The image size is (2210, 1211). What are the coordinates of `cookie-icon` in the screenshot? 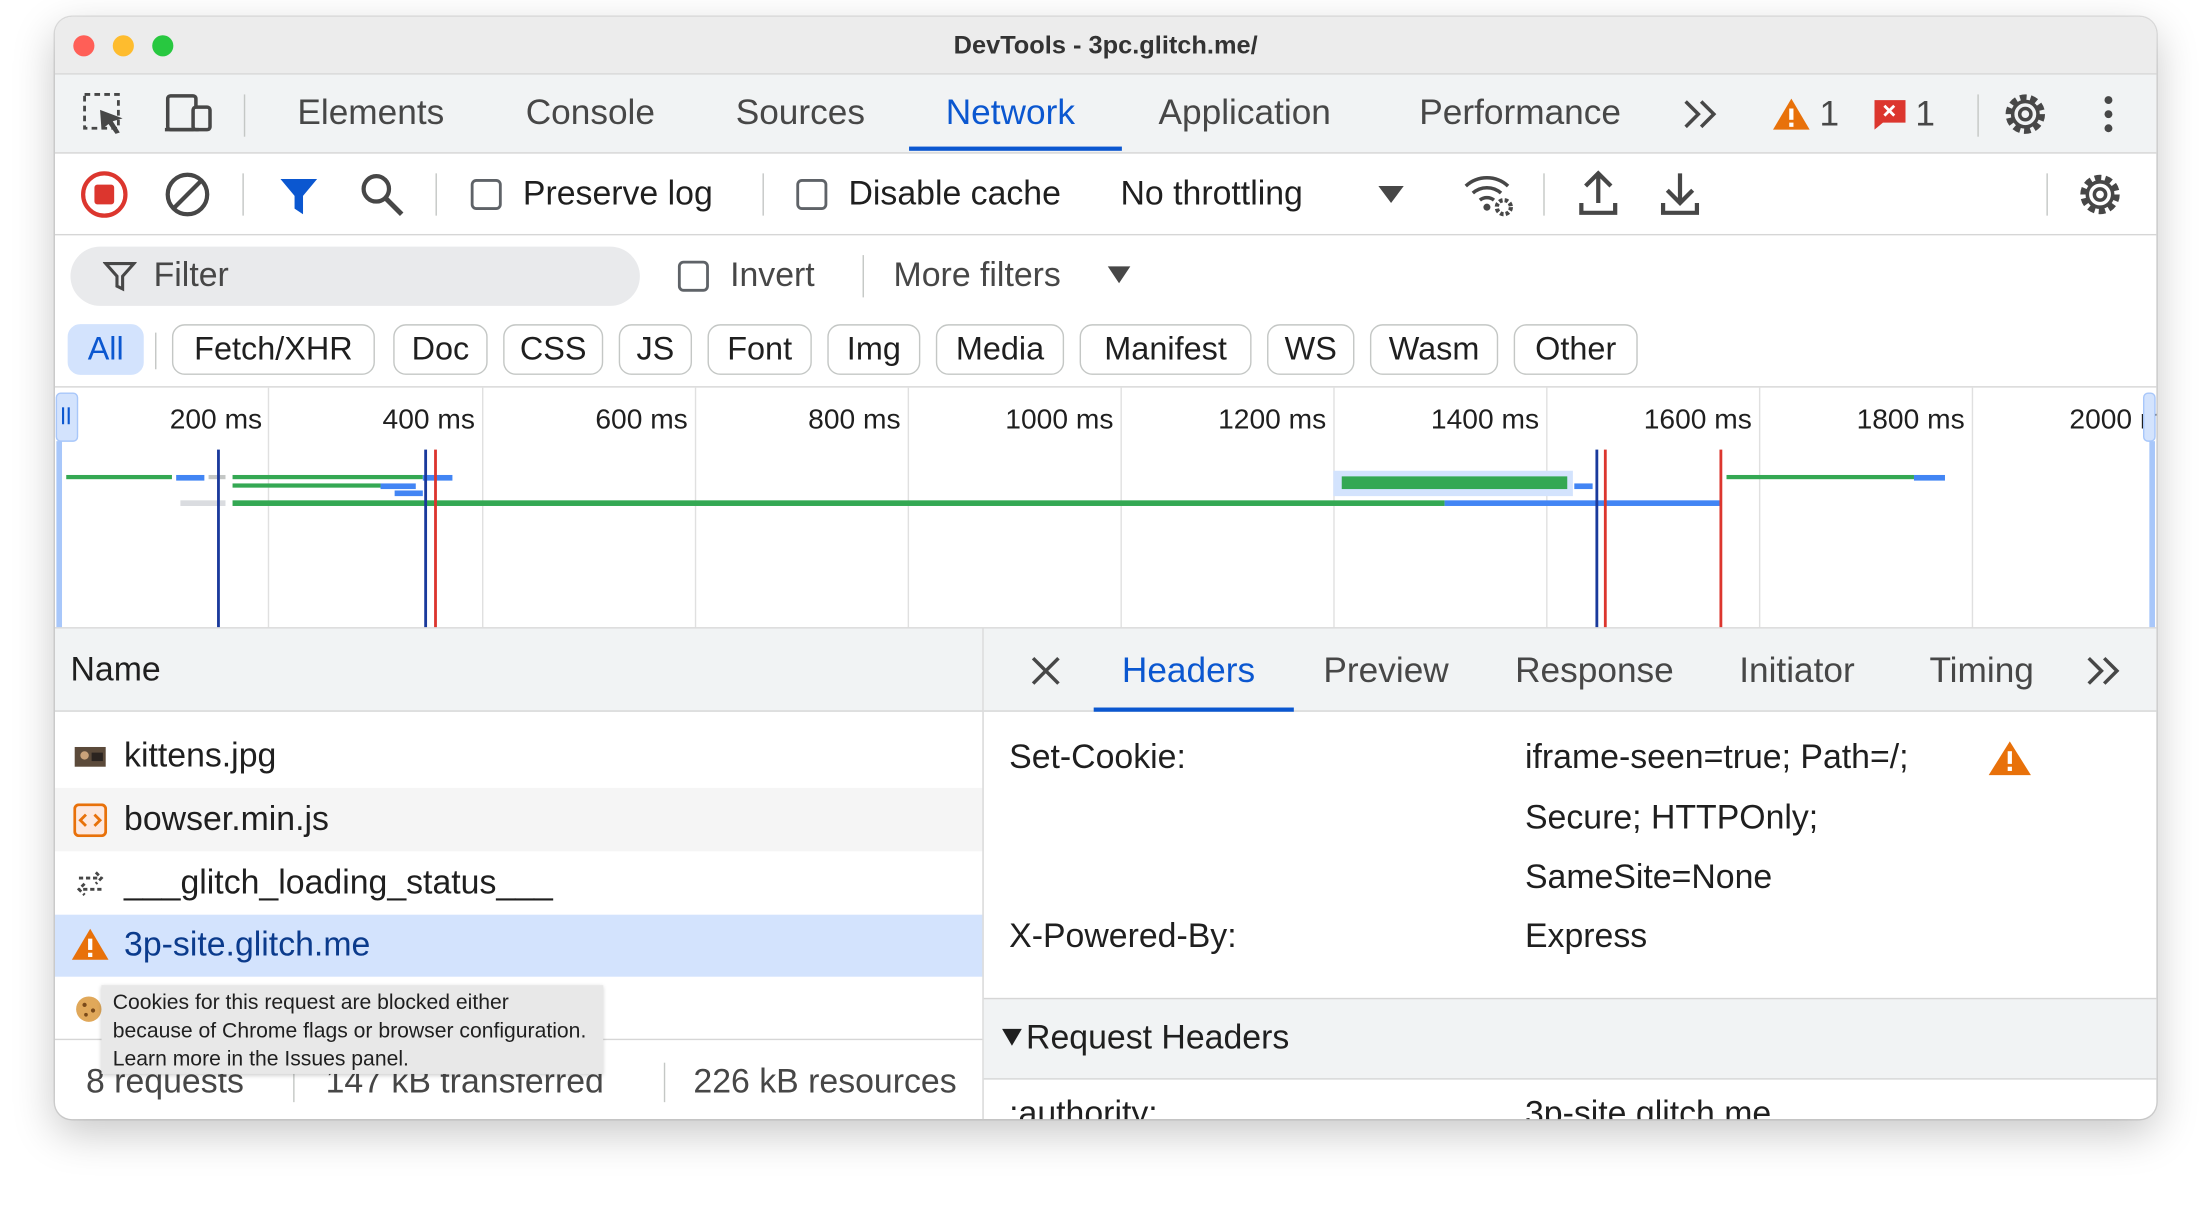 It's located at (89, 1009).